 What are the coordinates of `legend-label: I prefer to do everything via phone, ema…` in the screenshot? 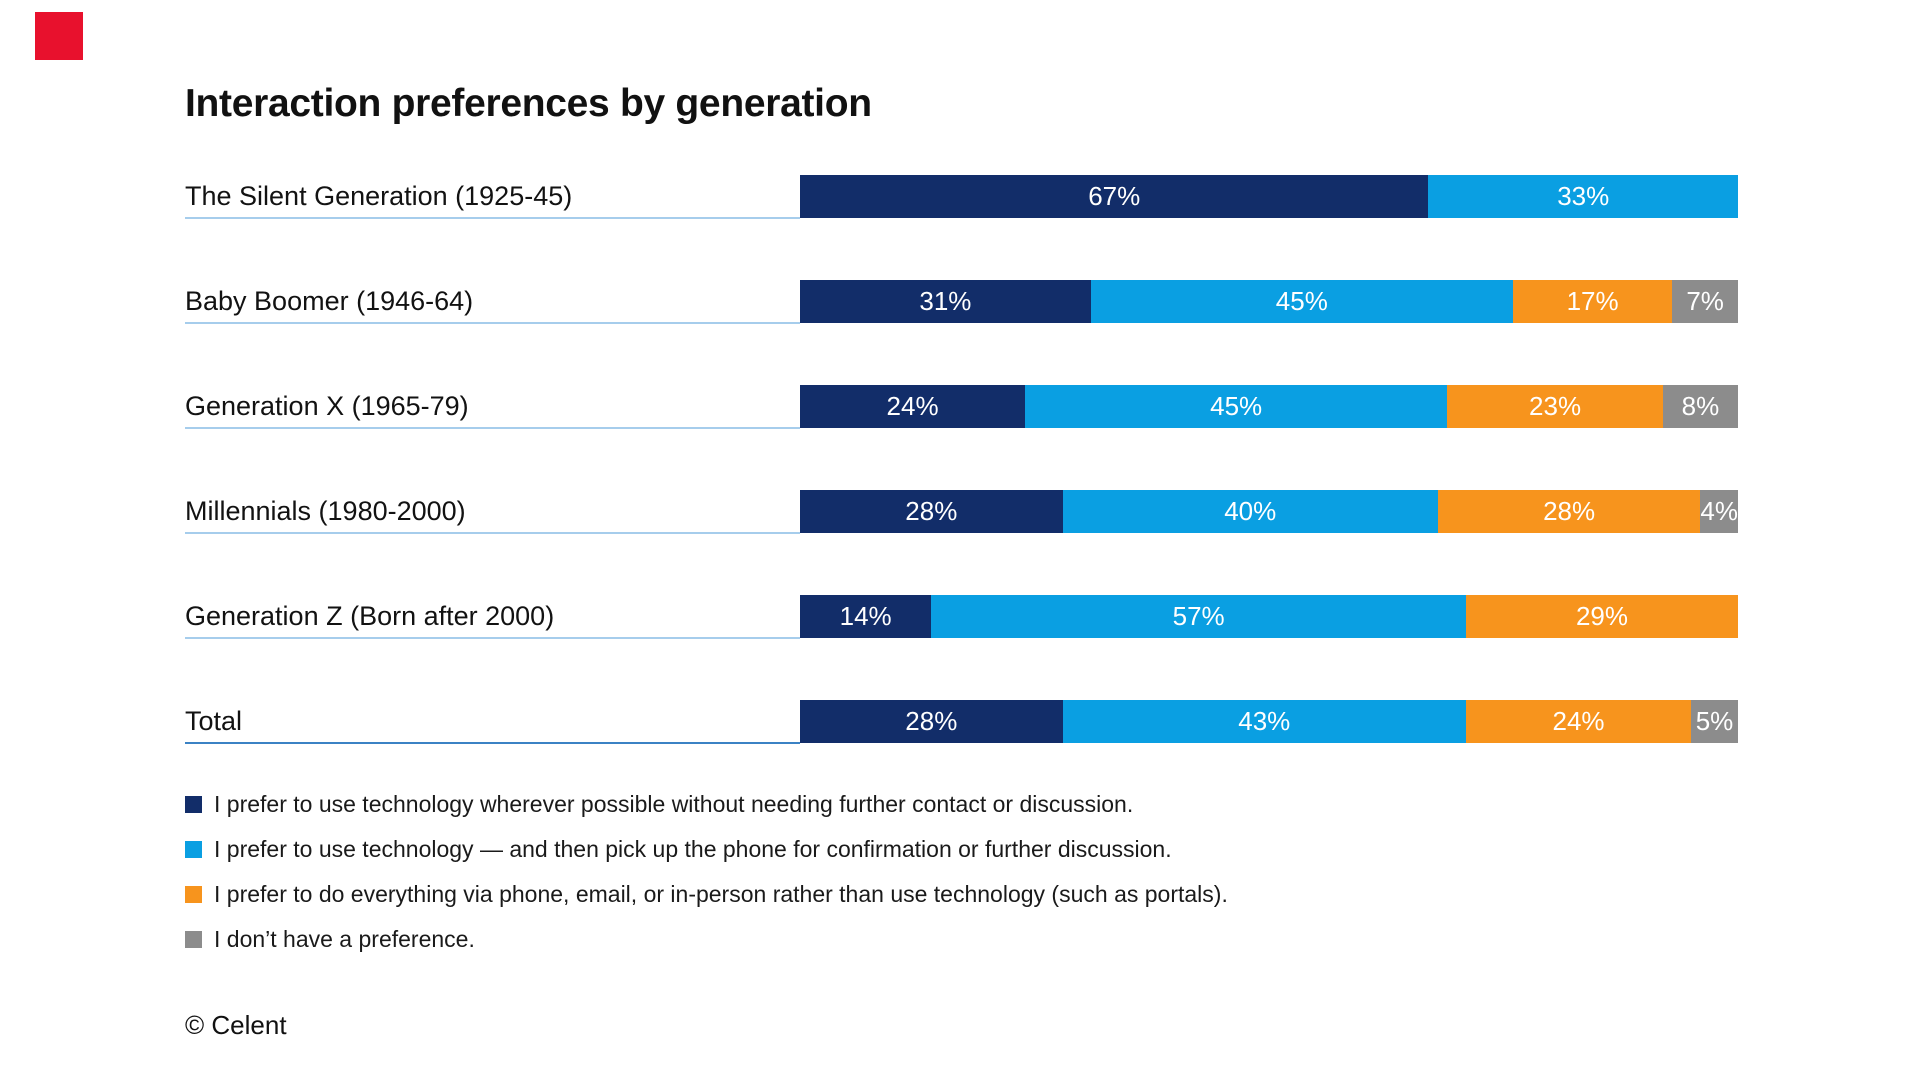 It's located at (721, 894).